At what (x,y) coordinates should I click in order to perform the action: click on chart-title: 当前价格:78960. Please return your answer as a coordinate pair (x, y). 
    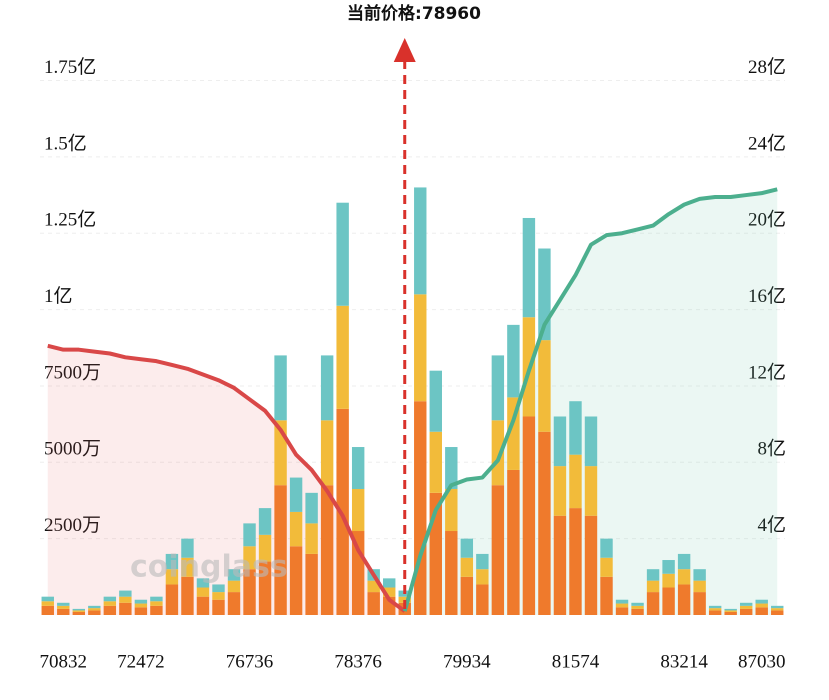
    Looking at the image, I should click on (414, 13).